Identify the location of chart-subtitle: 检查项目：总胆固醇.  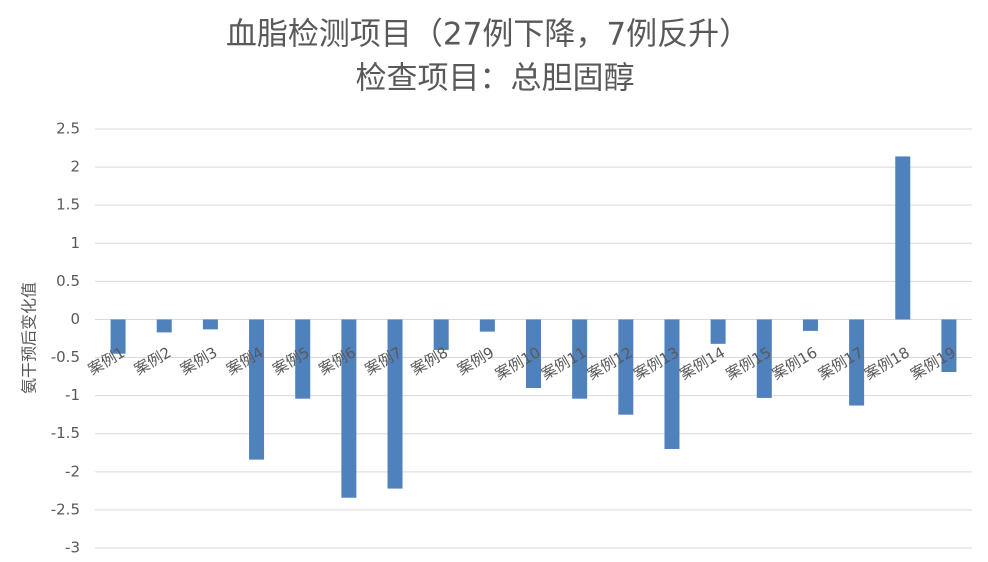
(495, 79).